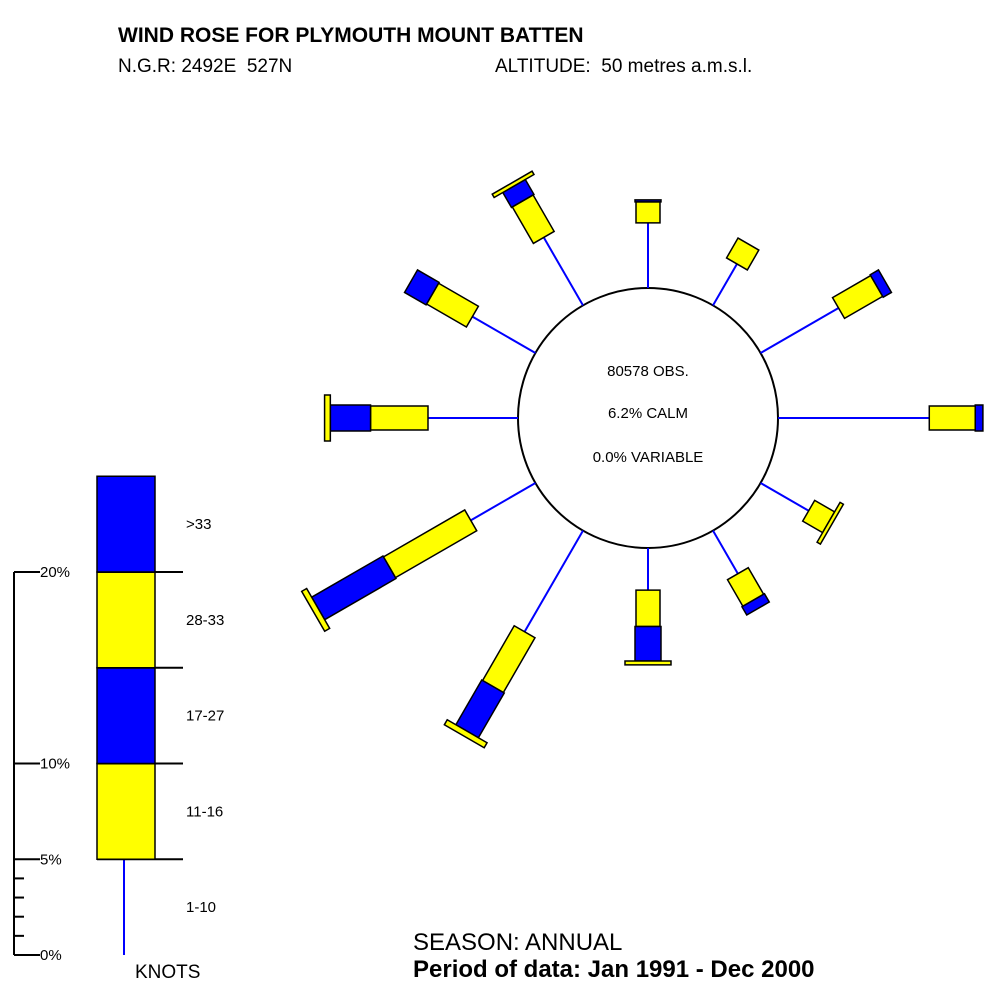 The width and height of the screenshot is (988, 983). What do you see at coordinates (648, 457) in the screenshot?
I see `center-text: 0.0% VARIABLE` at bounding box center [648, 457].